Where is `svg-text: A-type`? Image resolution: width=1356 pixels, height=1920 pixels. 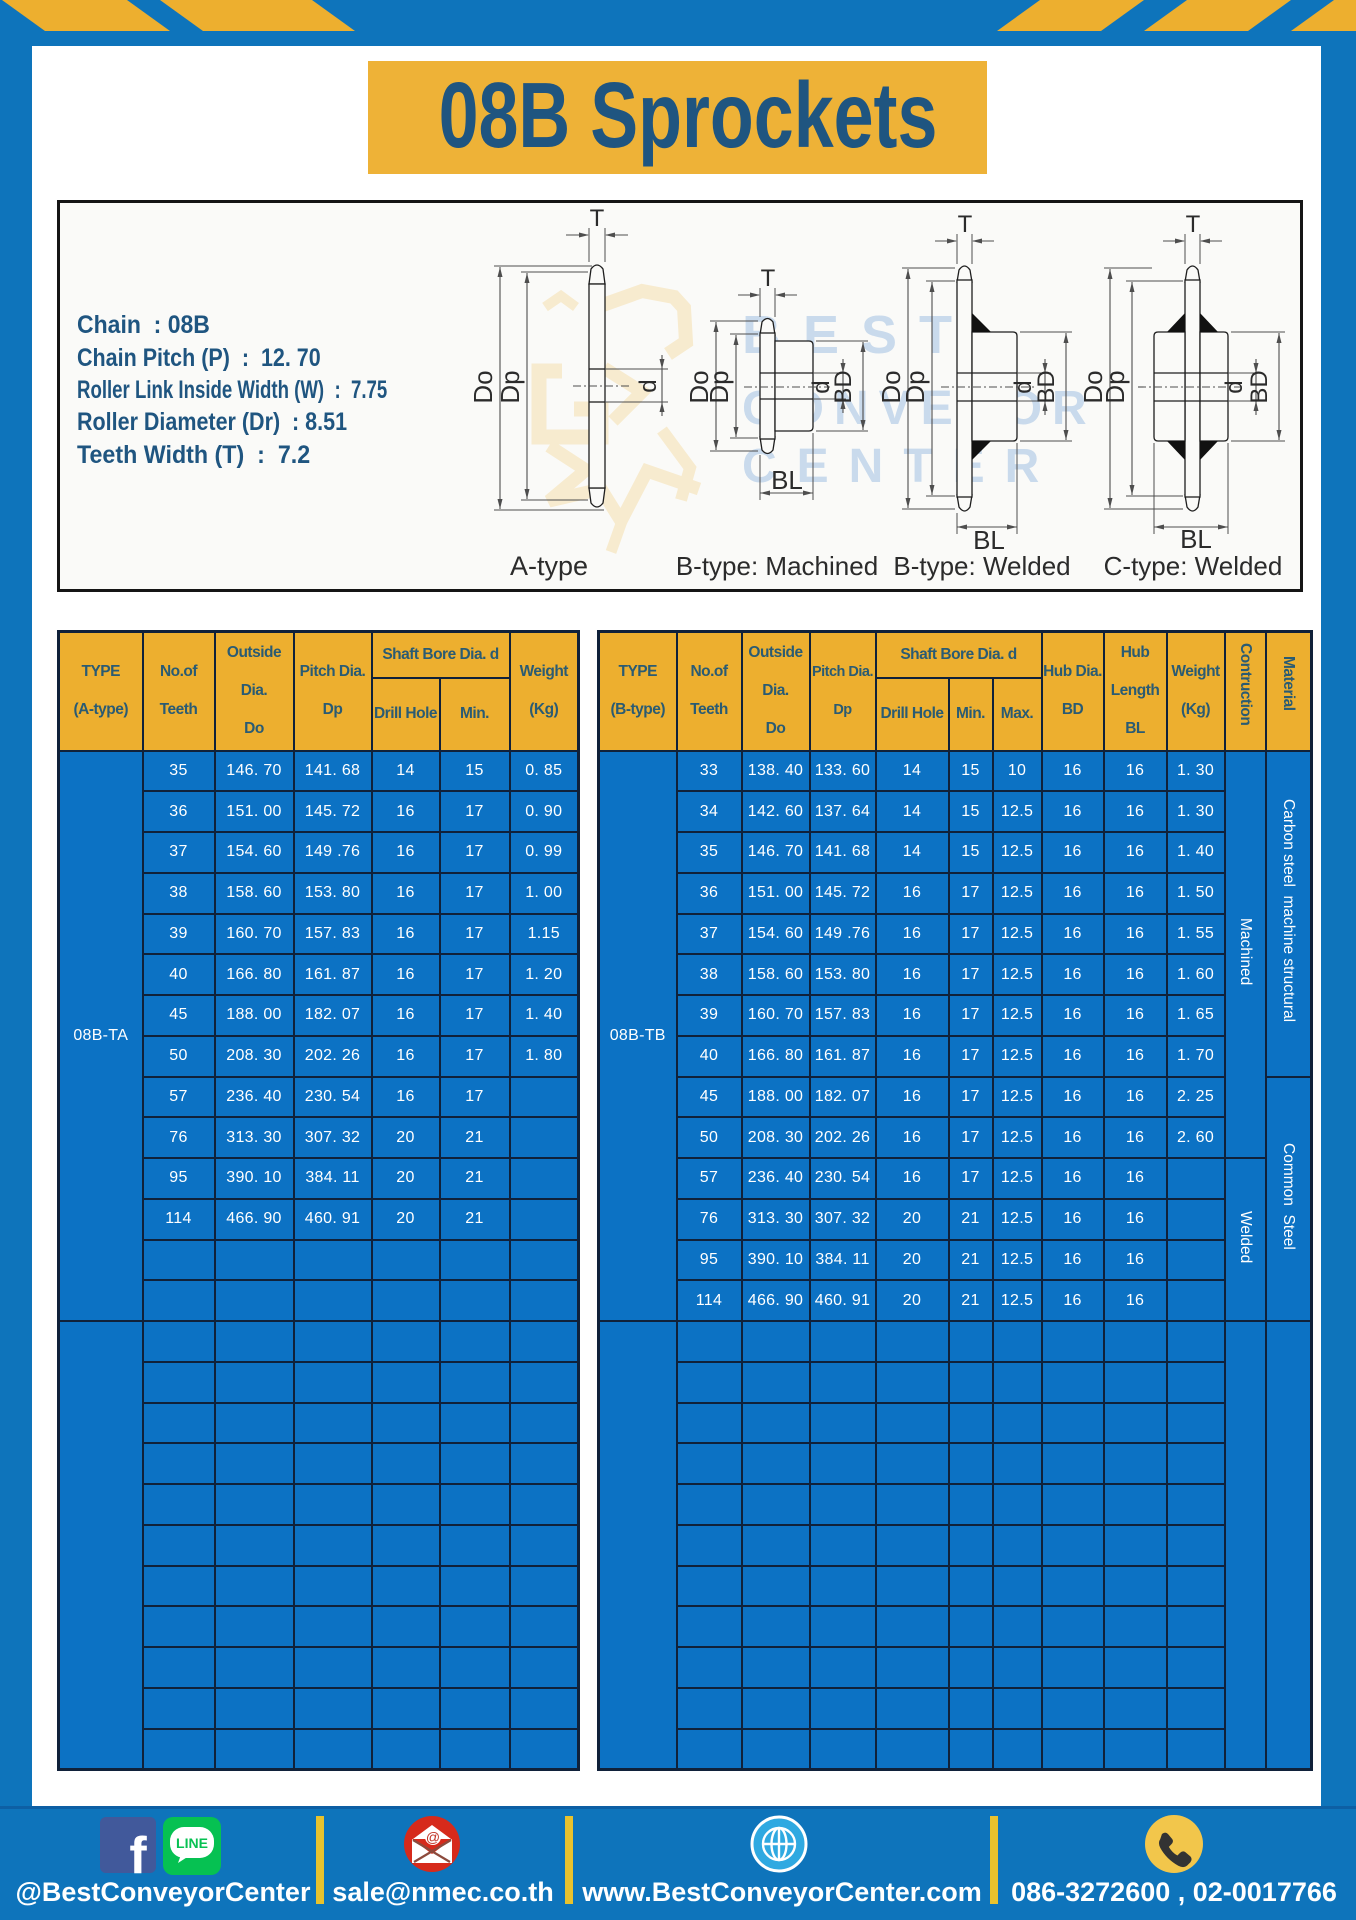 svg-text: A-type is located at coordinates (549, 566).